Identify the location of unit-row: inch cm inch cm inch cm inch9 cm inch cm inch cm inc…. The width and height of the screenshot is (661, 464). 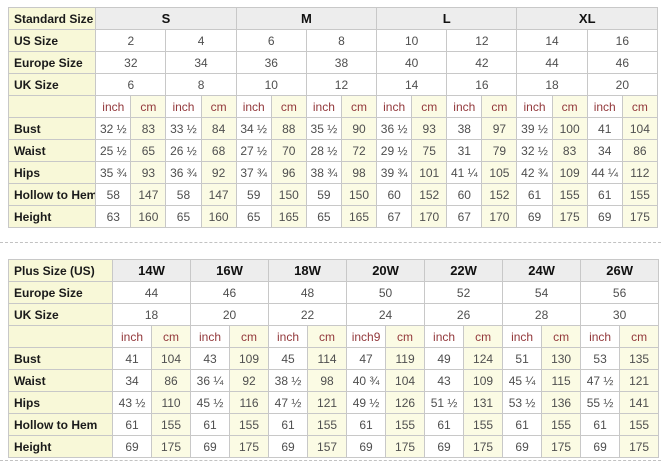
(334, 336).